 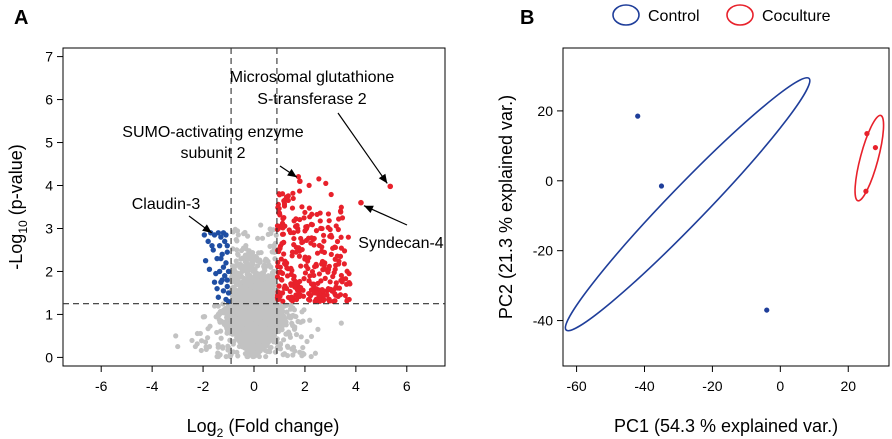 I want to click on arrow-syndecan-head, so click(x=368, y=209).